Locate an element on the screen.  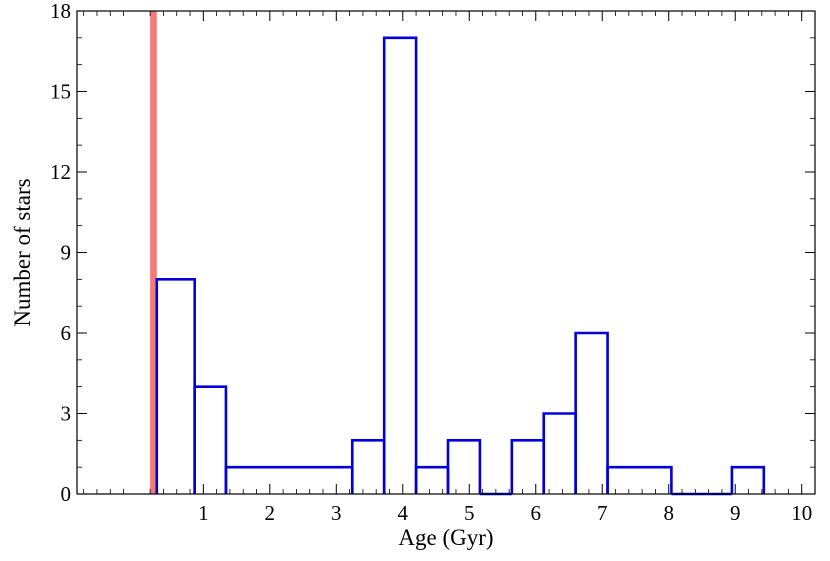
y-tick-label: 0 is located at coordinates (66, 494).